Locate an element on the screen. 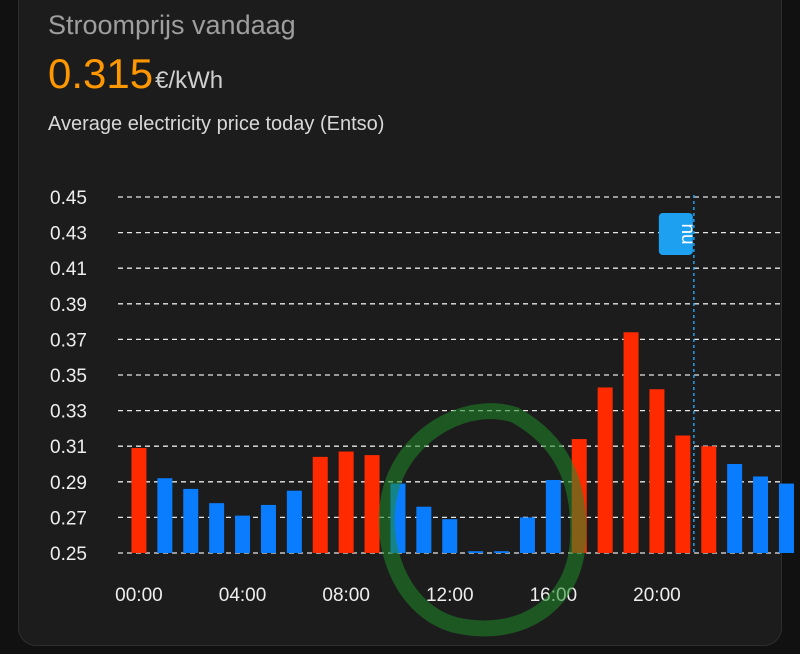  price-bar-00:00 is located at coordinates (139, 500).